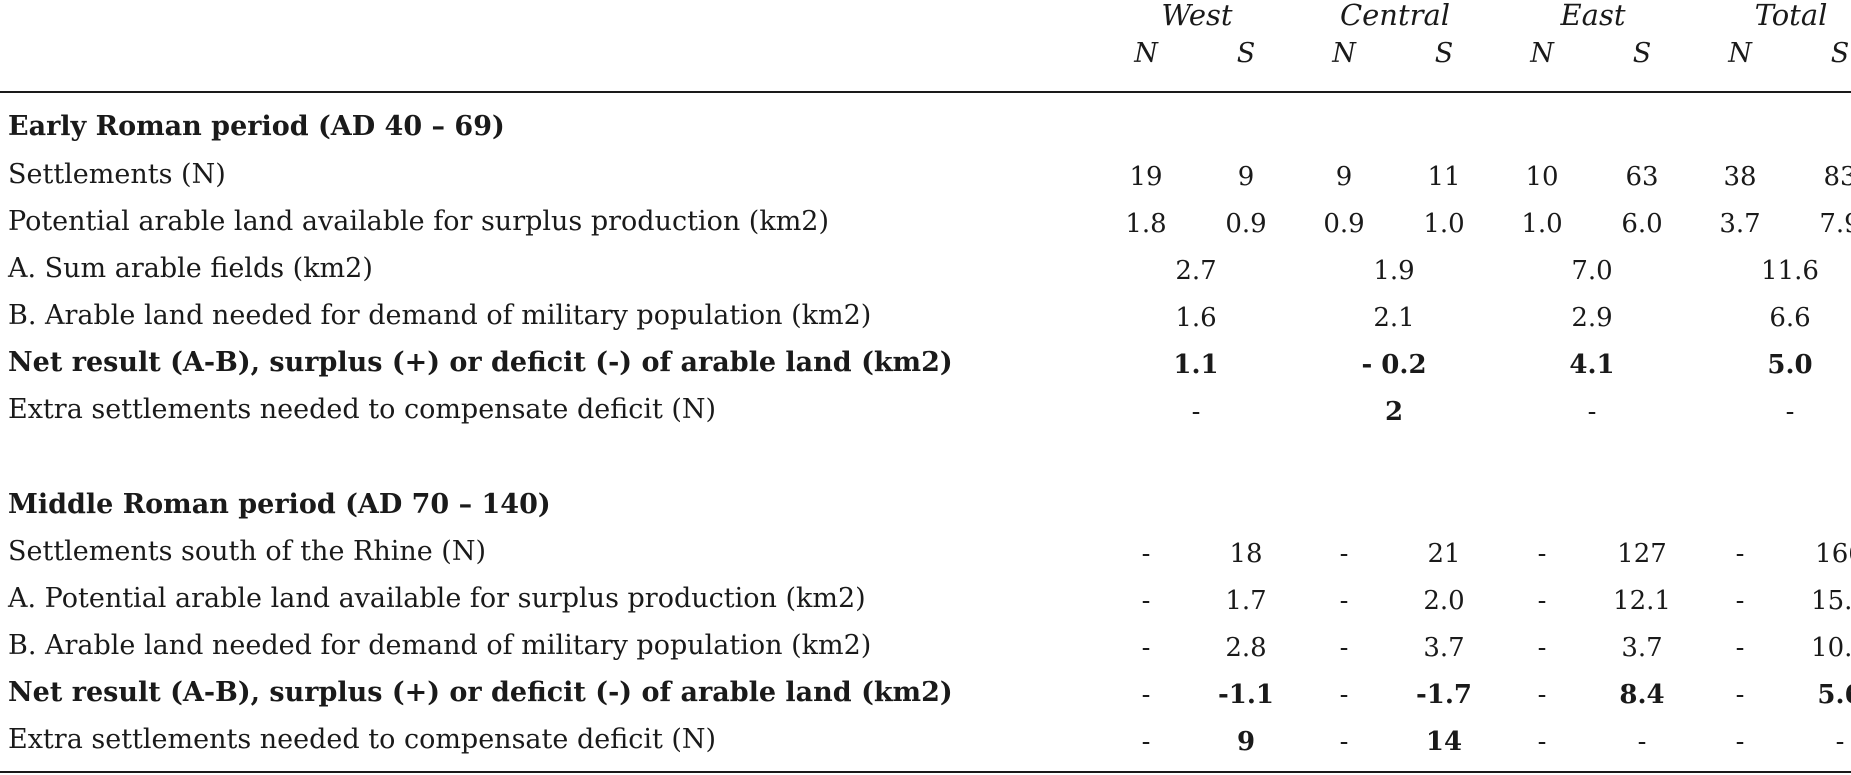  Describe the element at coordinates (1592, 365) in the screenshot. I see `merged-cell: 4.1` at that location.